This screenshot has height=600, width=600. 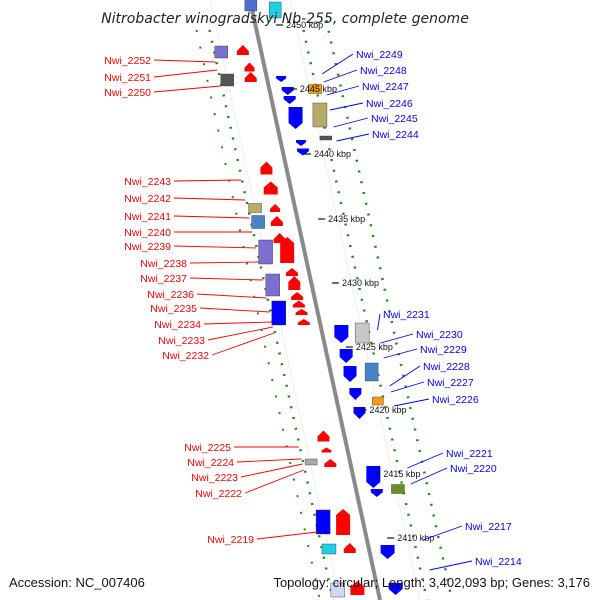 I want to click on accession-text: Accession: NC_007406, so click(x=77, y=582).